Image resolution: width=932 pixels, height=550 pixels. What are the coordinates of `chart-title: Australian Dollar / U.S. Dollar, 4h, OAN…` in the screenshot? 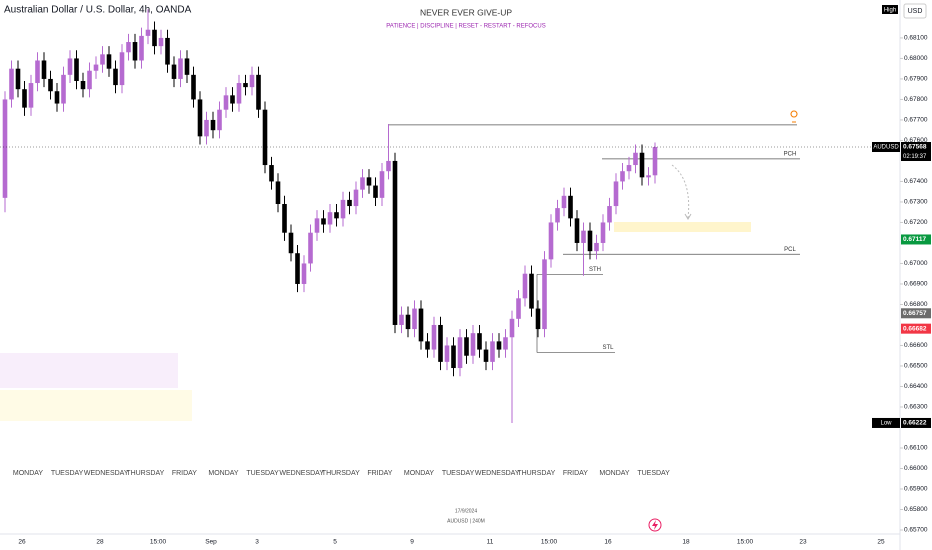 It's located at (98, 10).